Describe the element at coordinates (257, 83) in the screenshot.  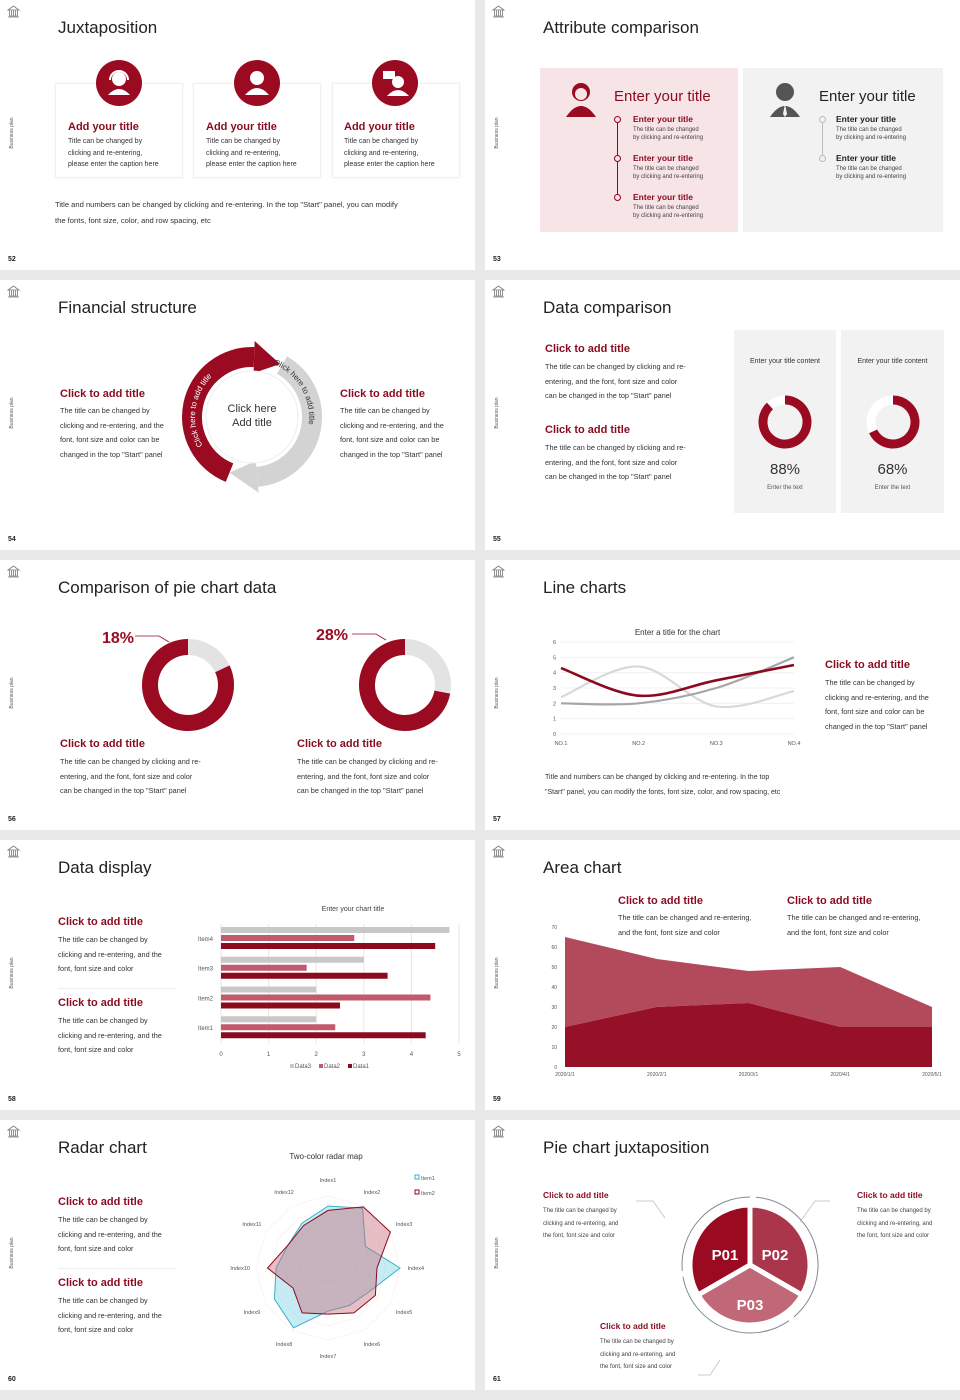
I see `person-icon` at that location.